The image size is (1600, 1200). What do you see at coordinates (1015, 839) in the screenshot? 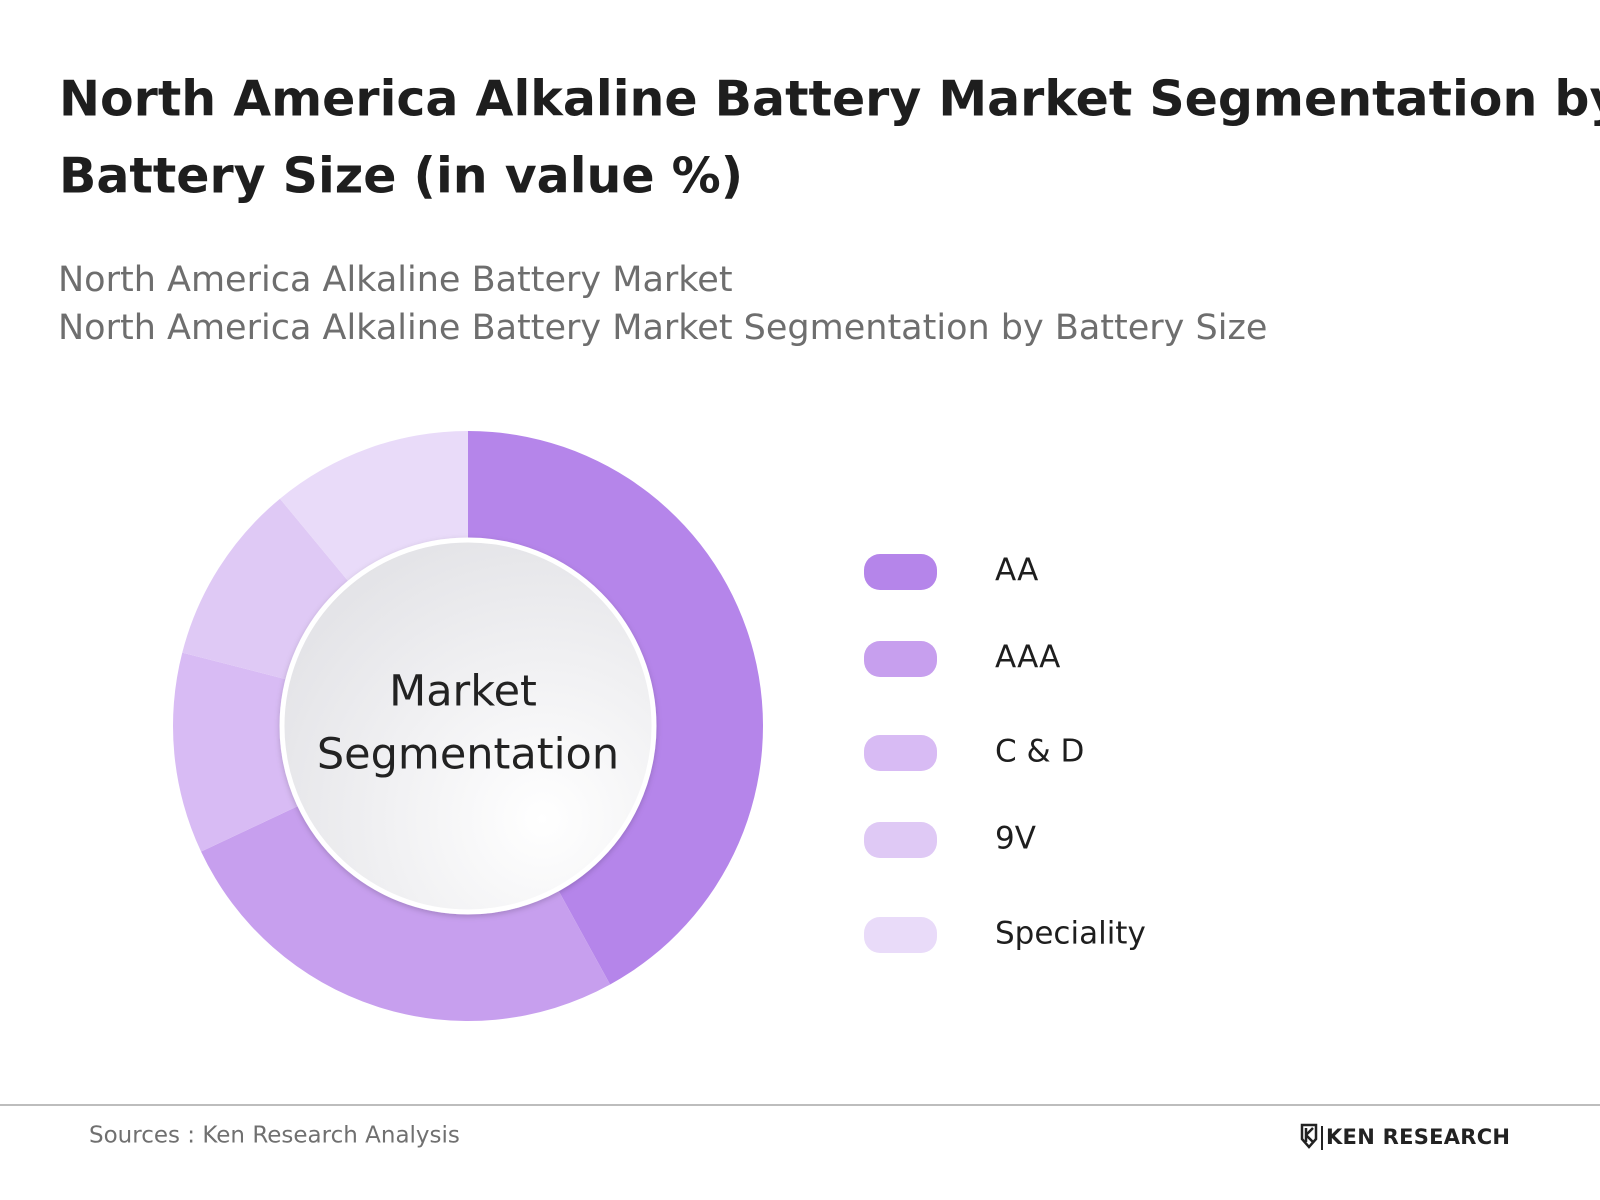
I see `legend-label: 9V` at bounding box center [1015, 839].